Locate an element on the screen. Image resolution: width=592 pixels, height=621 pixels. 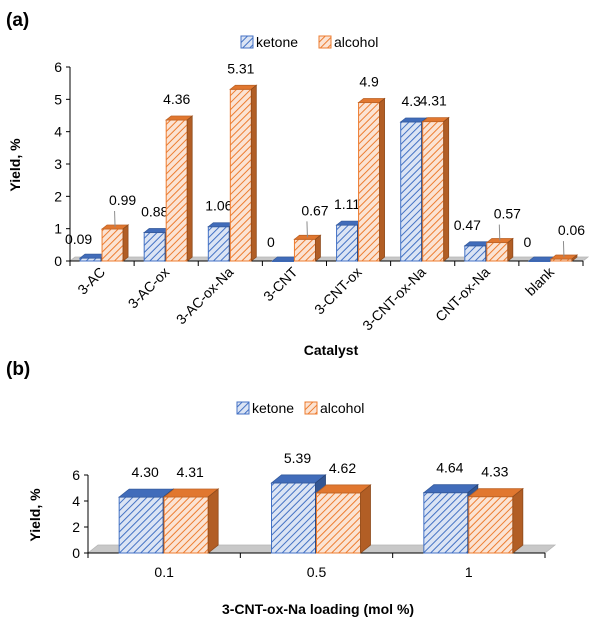
panel-a-data-label-alcohol: 5.31 is located at coordinates (240, 68).